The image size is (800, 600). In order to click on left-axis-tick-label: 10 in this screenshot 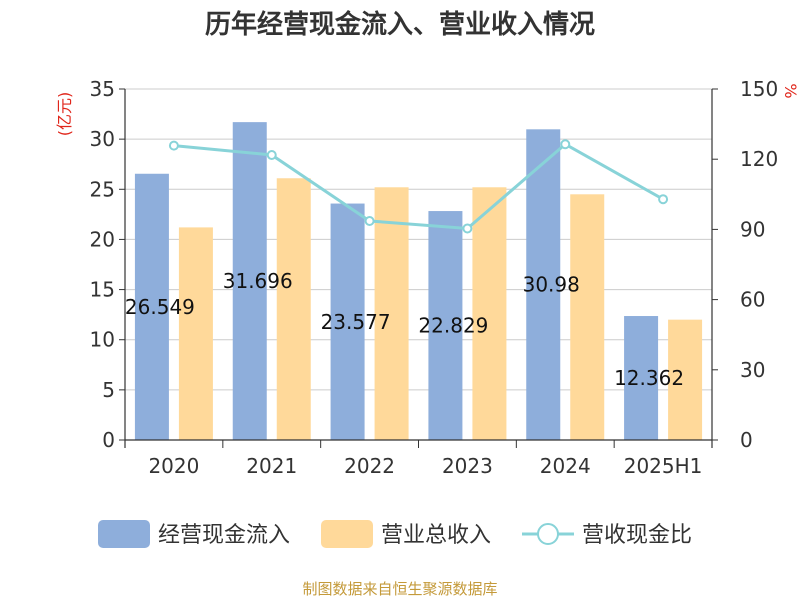, I will do `click(102, 340)`.